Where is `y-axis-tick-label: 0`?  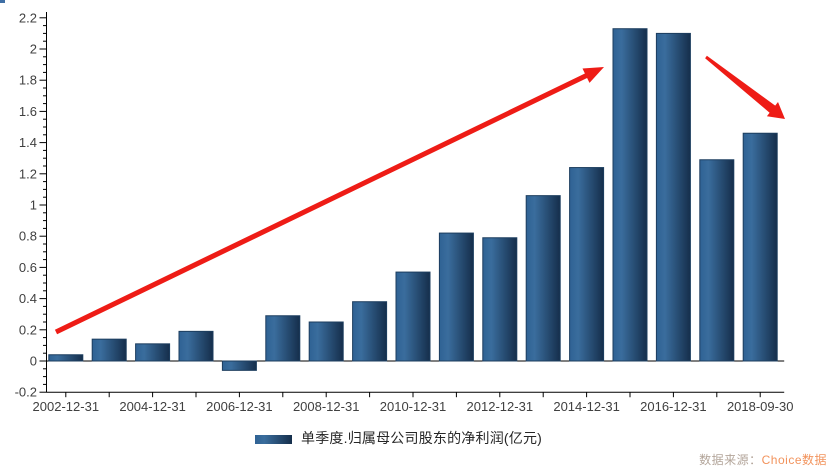
y-axis-tick-label: 0 is located at coordinates (33, 361).